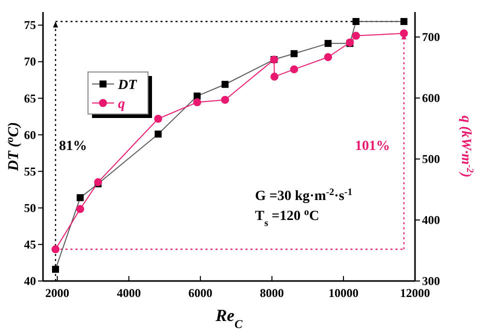 This screenshot has height=332, width=479. What do you see at coordinates (121, 104) in the screenshot?
I see `legend-label: q` at bounding box center [121, 104].